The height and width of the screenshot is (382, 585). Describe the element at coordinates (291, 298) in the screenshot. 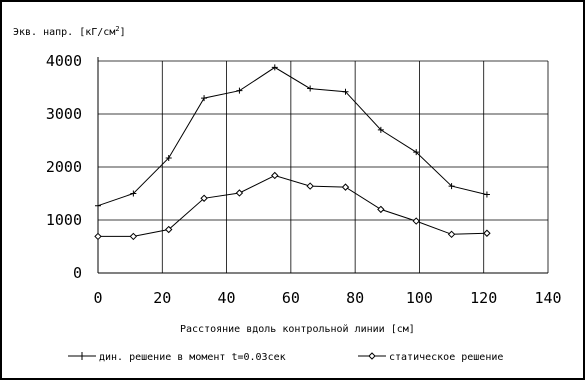

I see `x-tick-label: 60` at that location.